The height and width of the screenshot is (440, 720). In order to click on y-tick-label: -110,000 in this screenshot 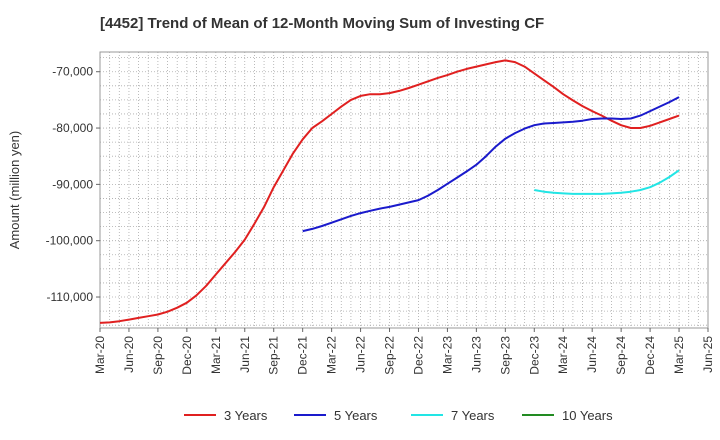, I will do `click(70, 297)`.